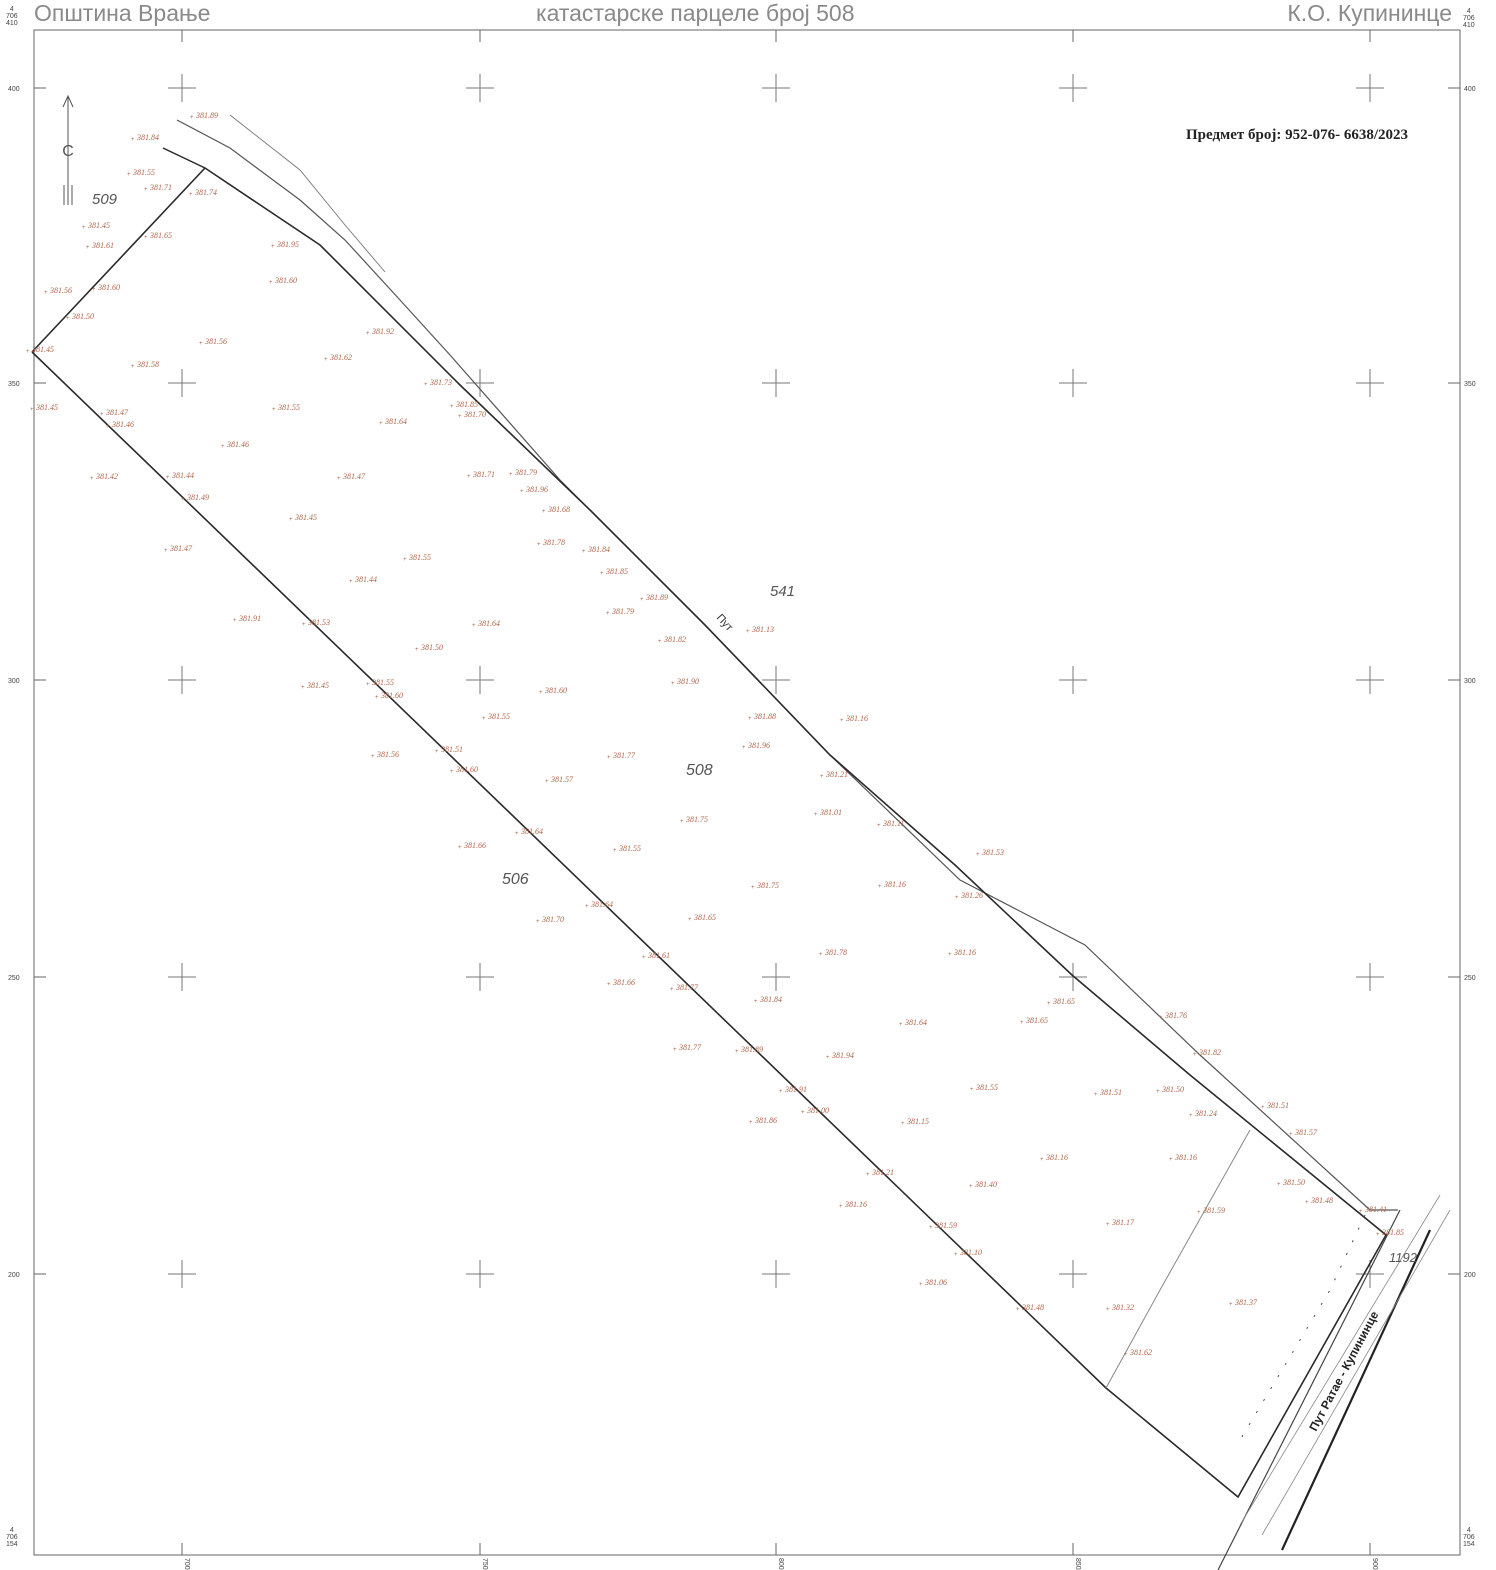 The width and height of the screenshot is (1496, 1570). What do you see at coordinates (1375, 1209) in the screenshot?
I see `elevation-label: 381.41` at bounding box center [1375, 1209].